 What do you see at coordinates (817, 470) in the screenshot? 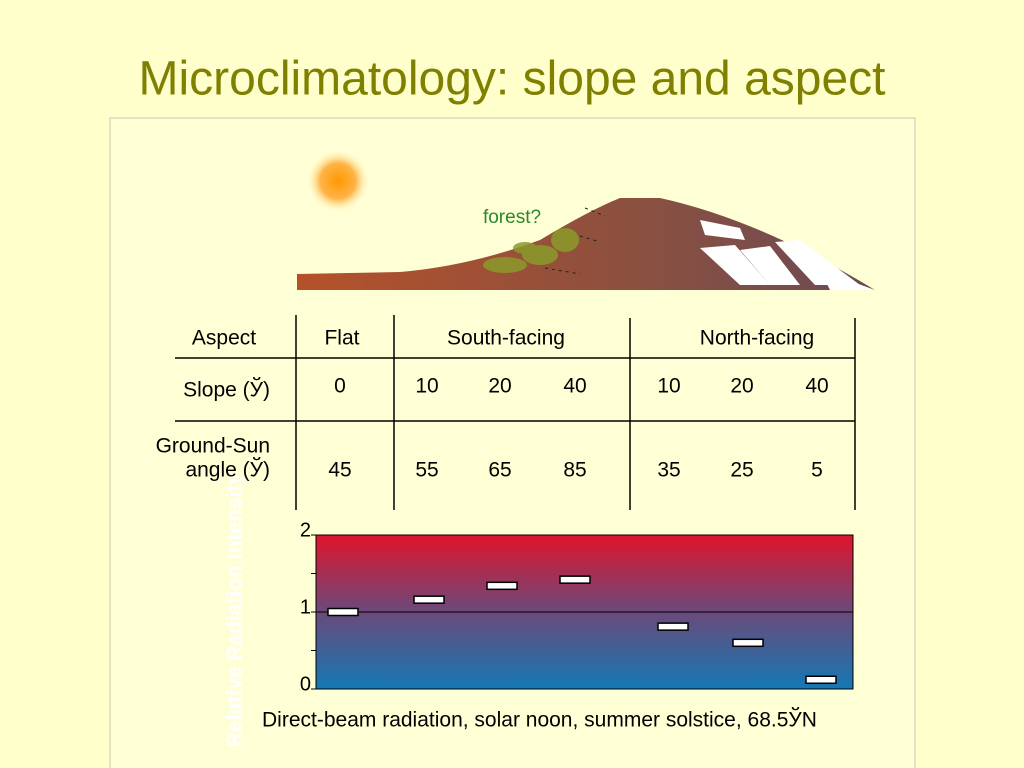
I see `table-cell: 5` at bounding box center [817, 470].